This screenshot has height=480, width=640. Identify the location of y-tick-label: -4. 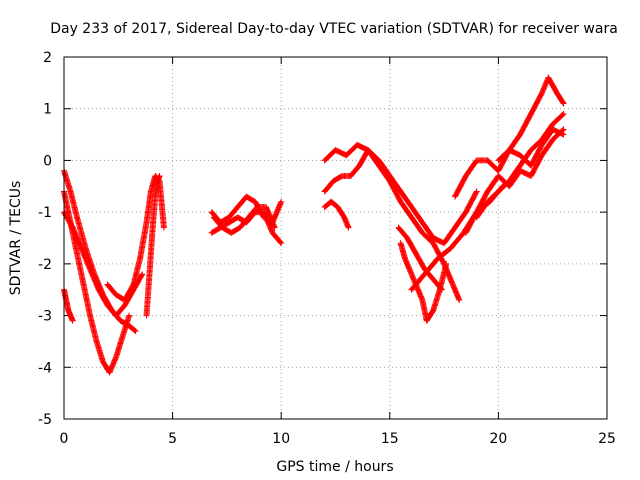
(45, 368).